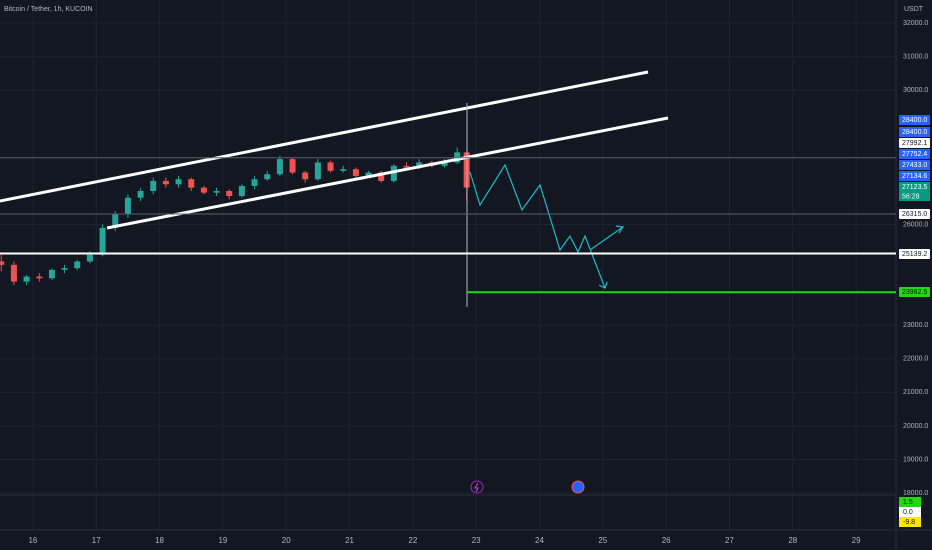 This screenshot has width=932, height=550. I want to click on countdown-box, so click(914, 196).